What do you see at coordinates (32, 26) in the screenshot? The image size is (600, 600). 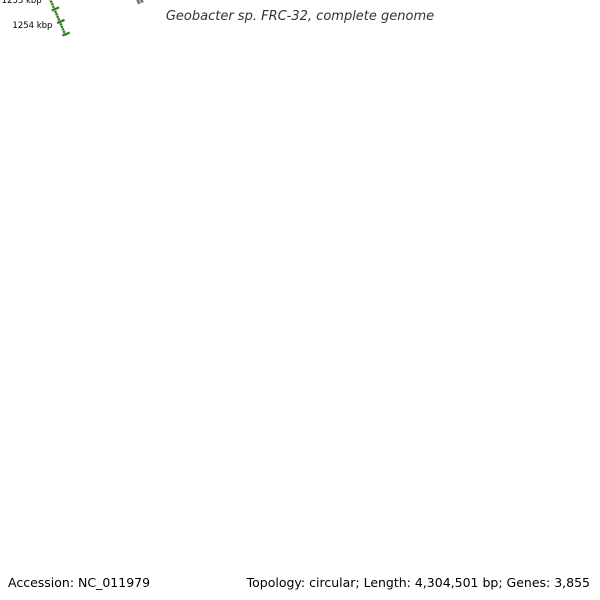 I see `tick-label: 1254 kbp` at bounding box center [32, 26].